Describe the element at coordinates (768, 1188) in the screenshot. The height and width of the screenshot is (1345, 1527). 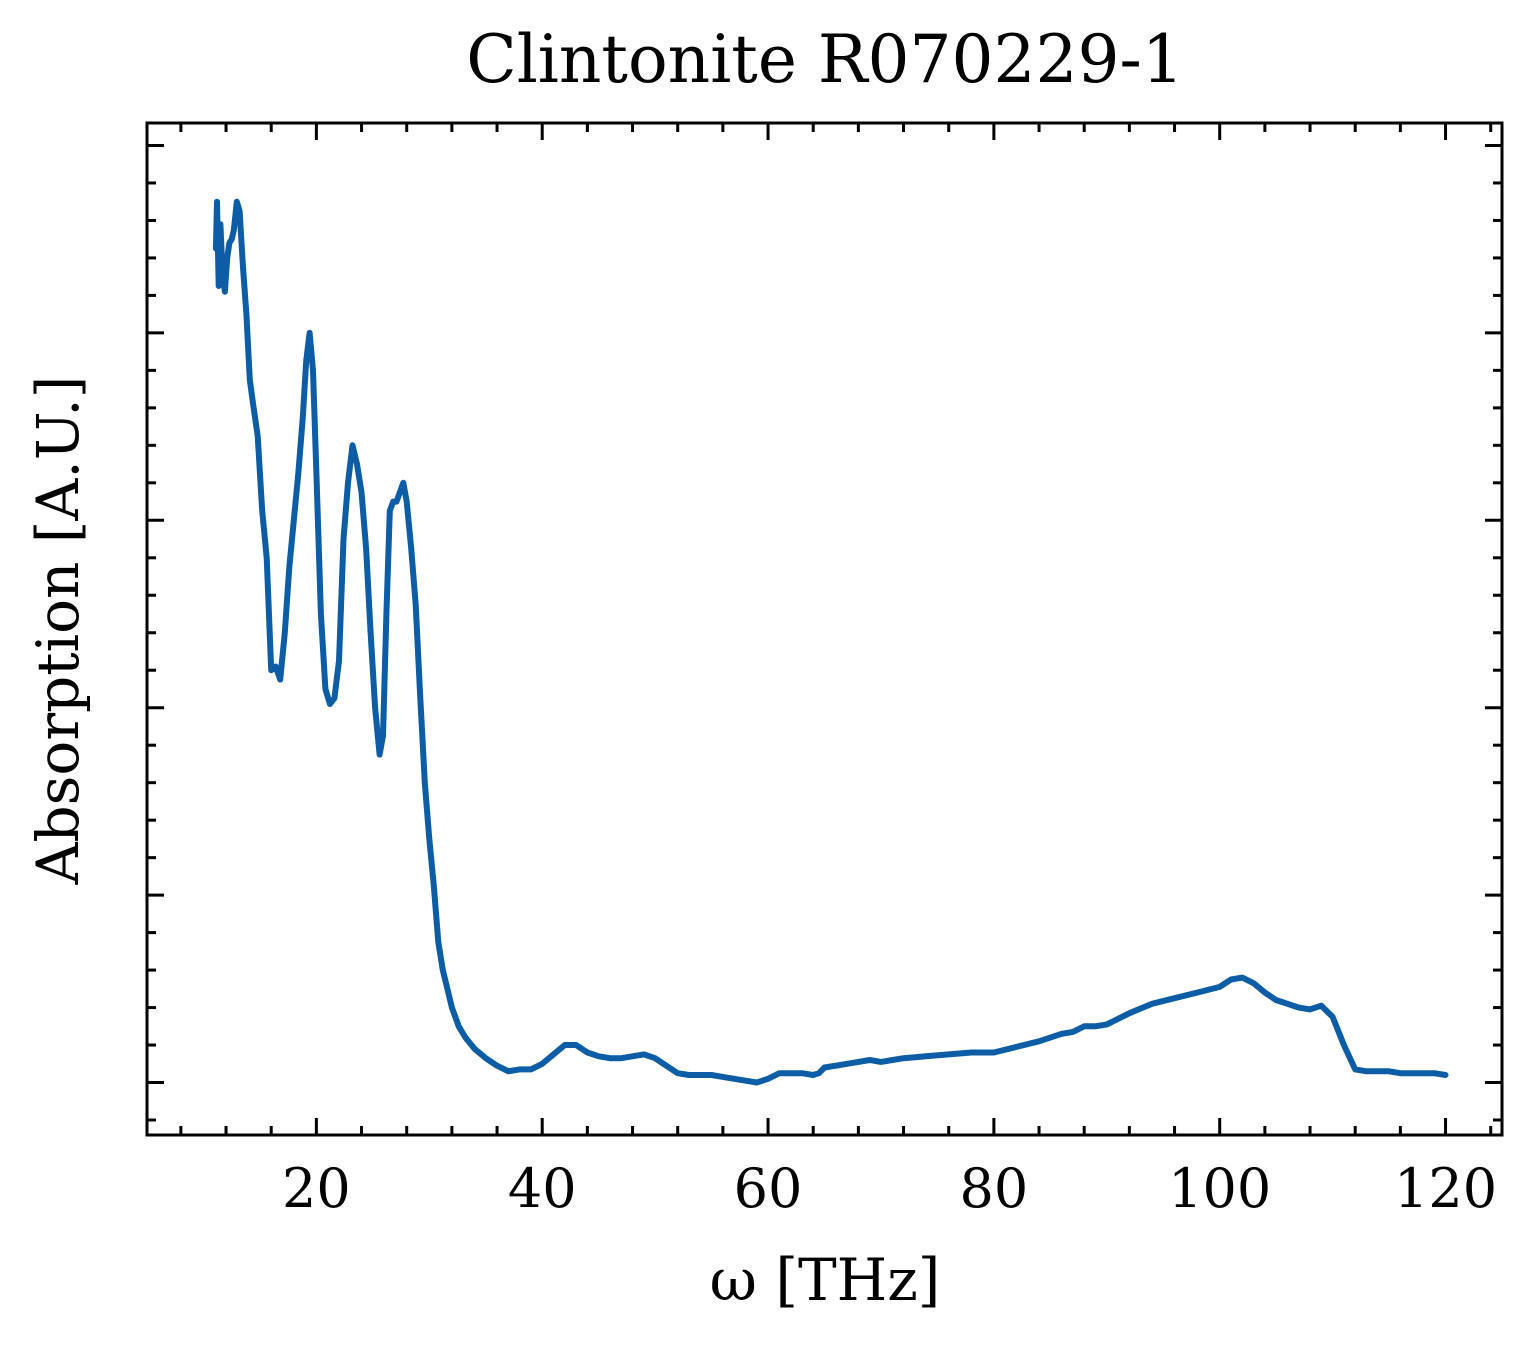
I see `x-tick-label: 60` at that location.